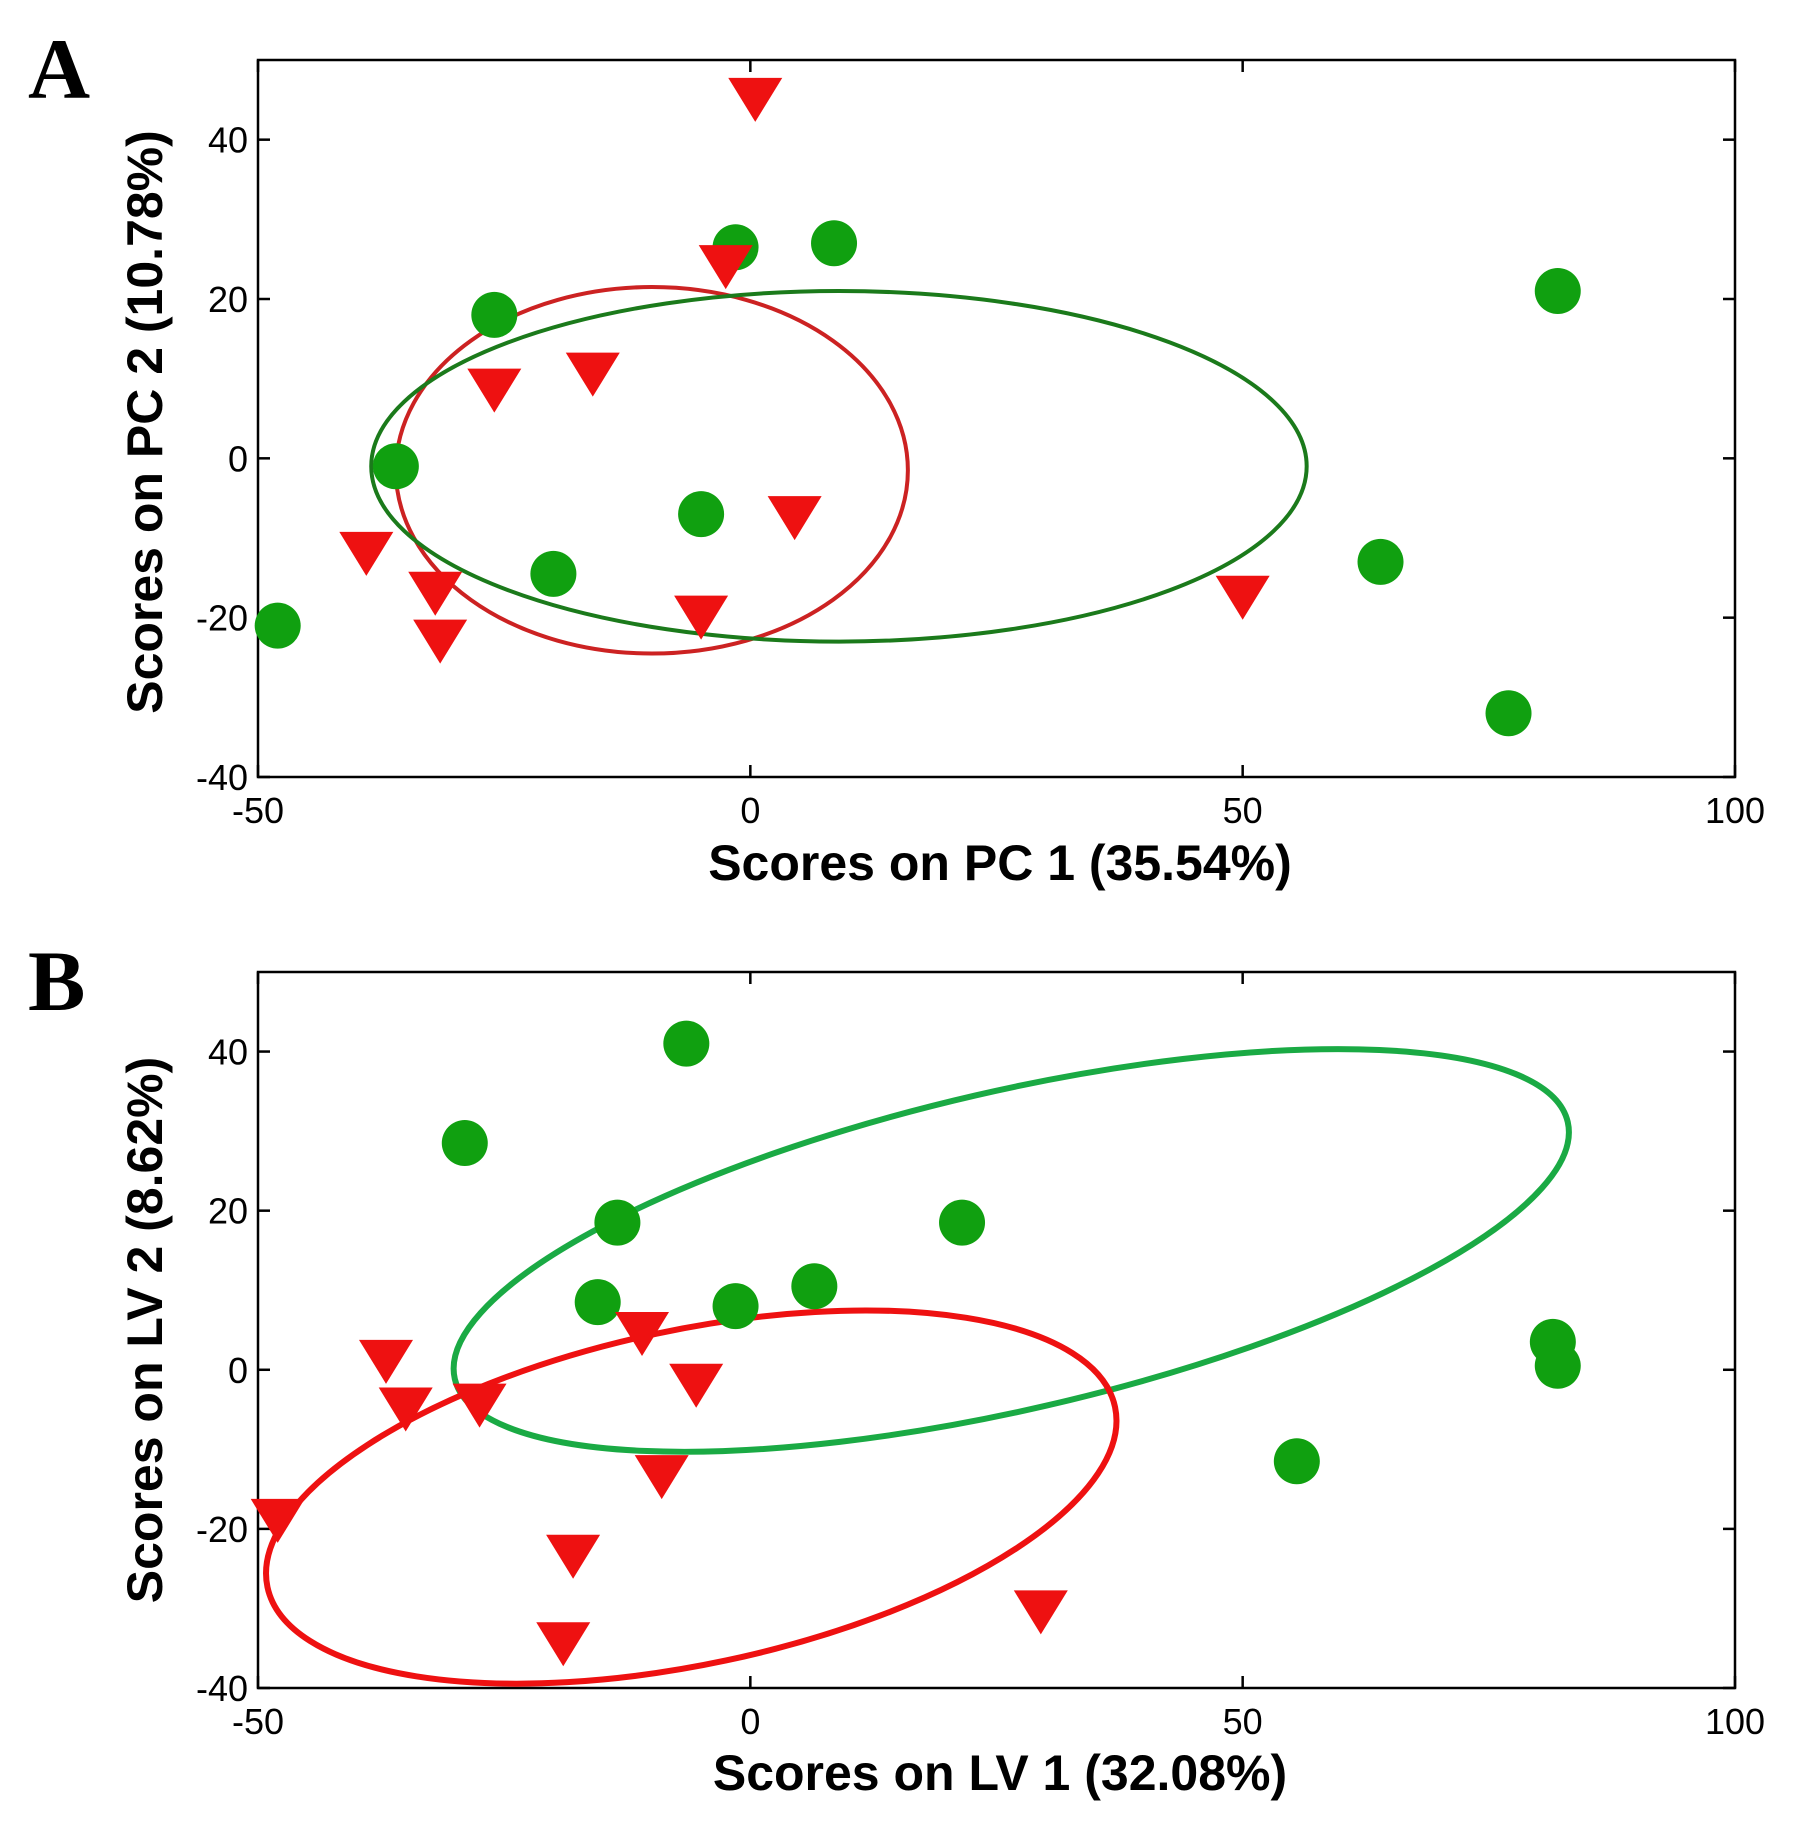  I want to click on panel-a-x-axis-title: Scores on PC 1 (35.54%), so click(1000, 863).